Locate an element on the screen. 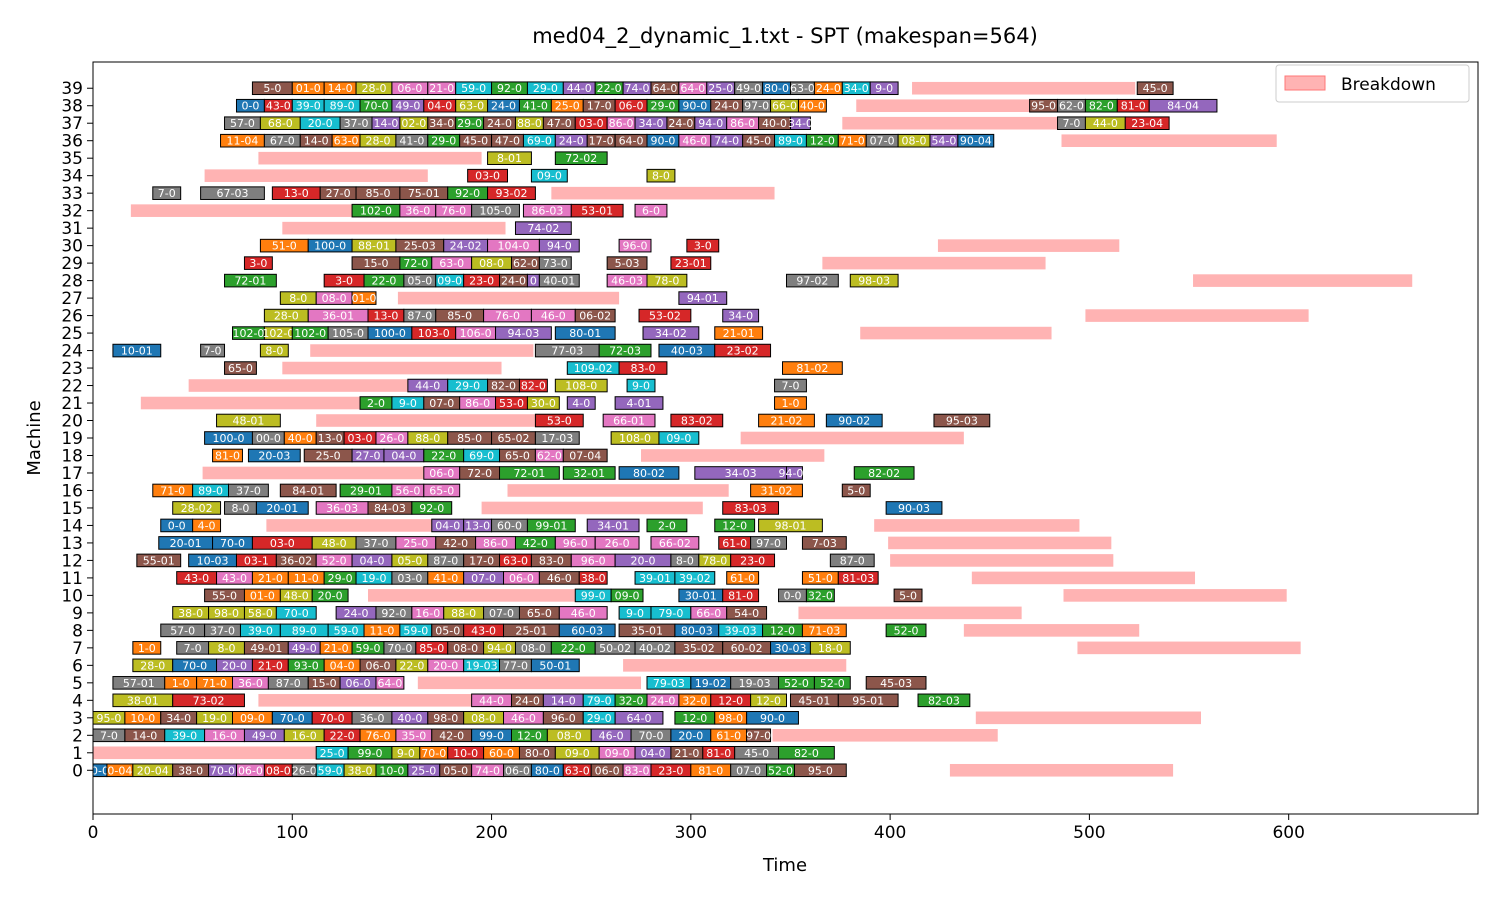 This screenshot has width=1500, height=900. operation-bar: 76-0 is located at coordinates (454, 210).